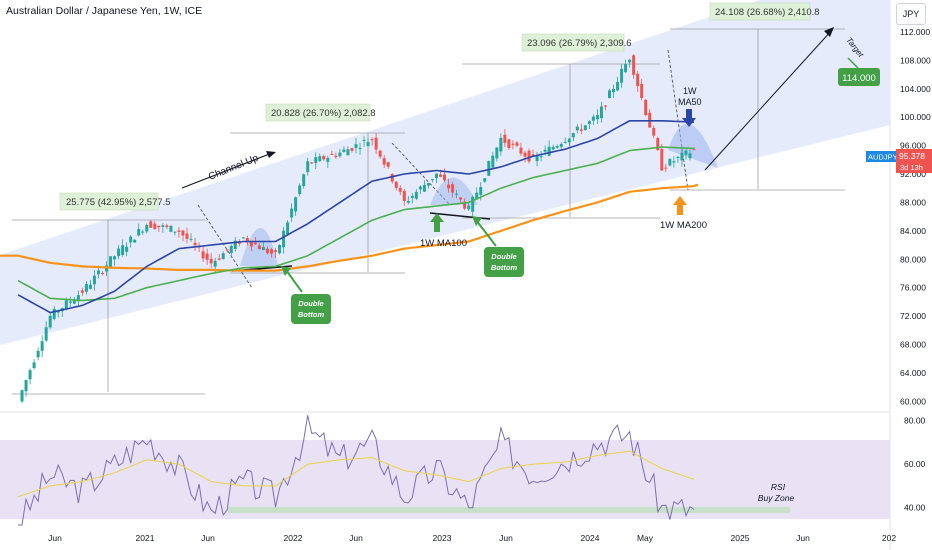 The image size is (932, 550). I want to click on price-tick-label: 64.000, so click(913, 373).